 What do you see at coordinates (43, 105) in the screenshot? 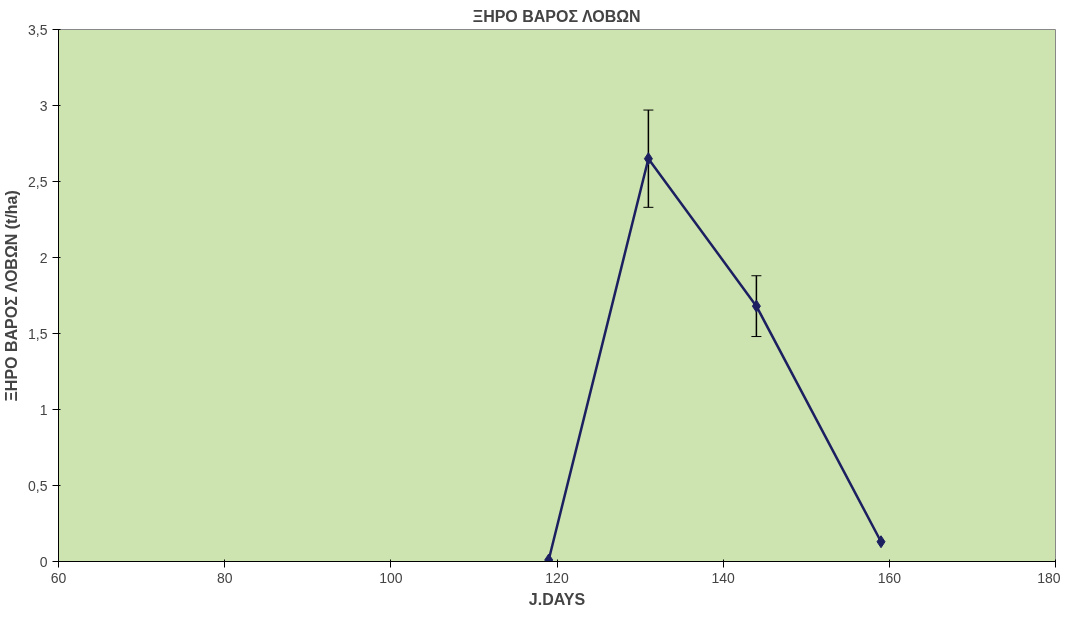
I see `y-tick-label: 3` at bounding box center [43, 105].